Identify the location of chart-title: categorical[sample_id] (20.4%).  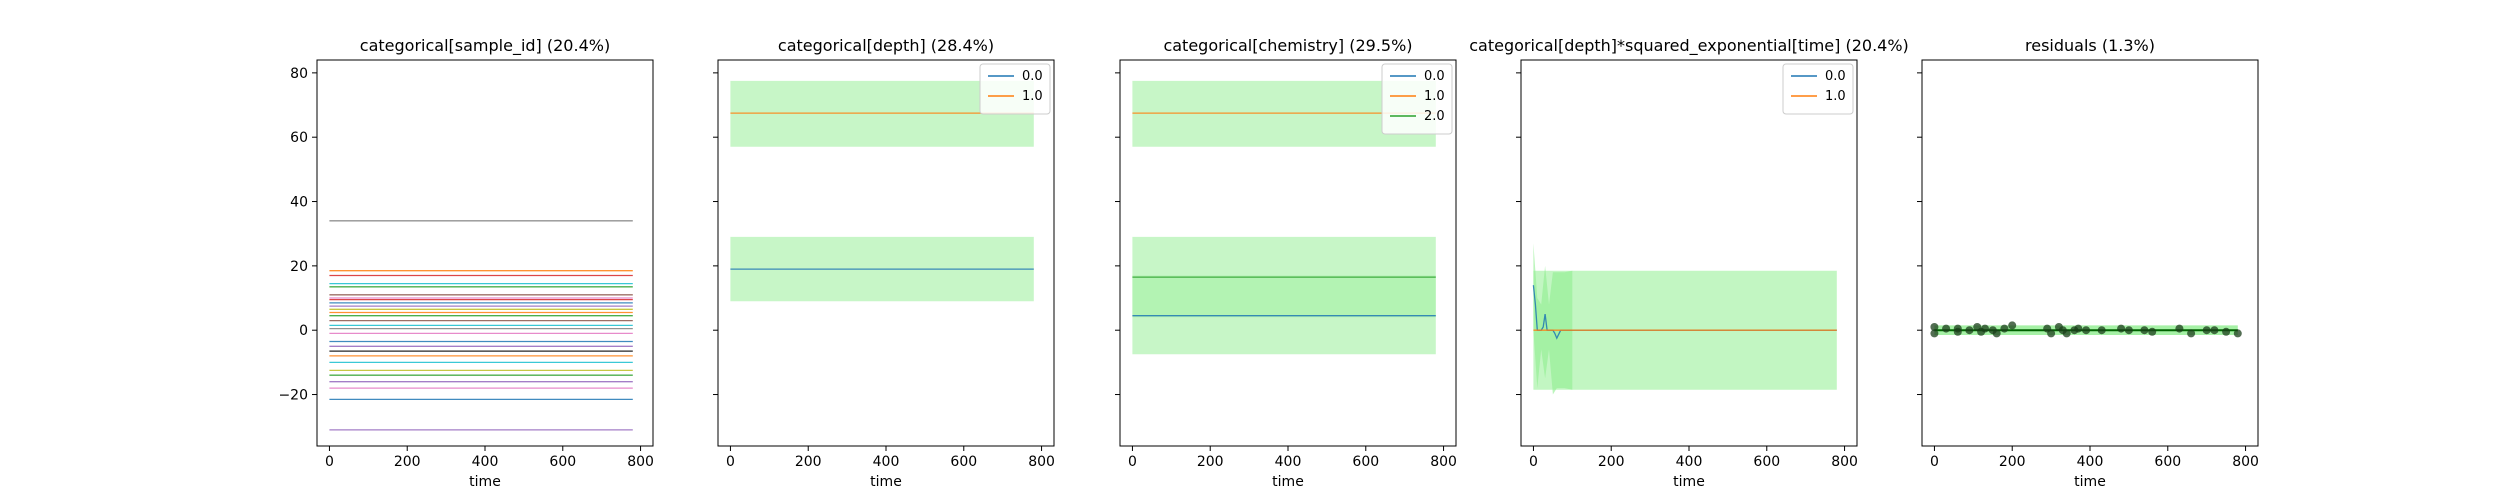
(485, 46).